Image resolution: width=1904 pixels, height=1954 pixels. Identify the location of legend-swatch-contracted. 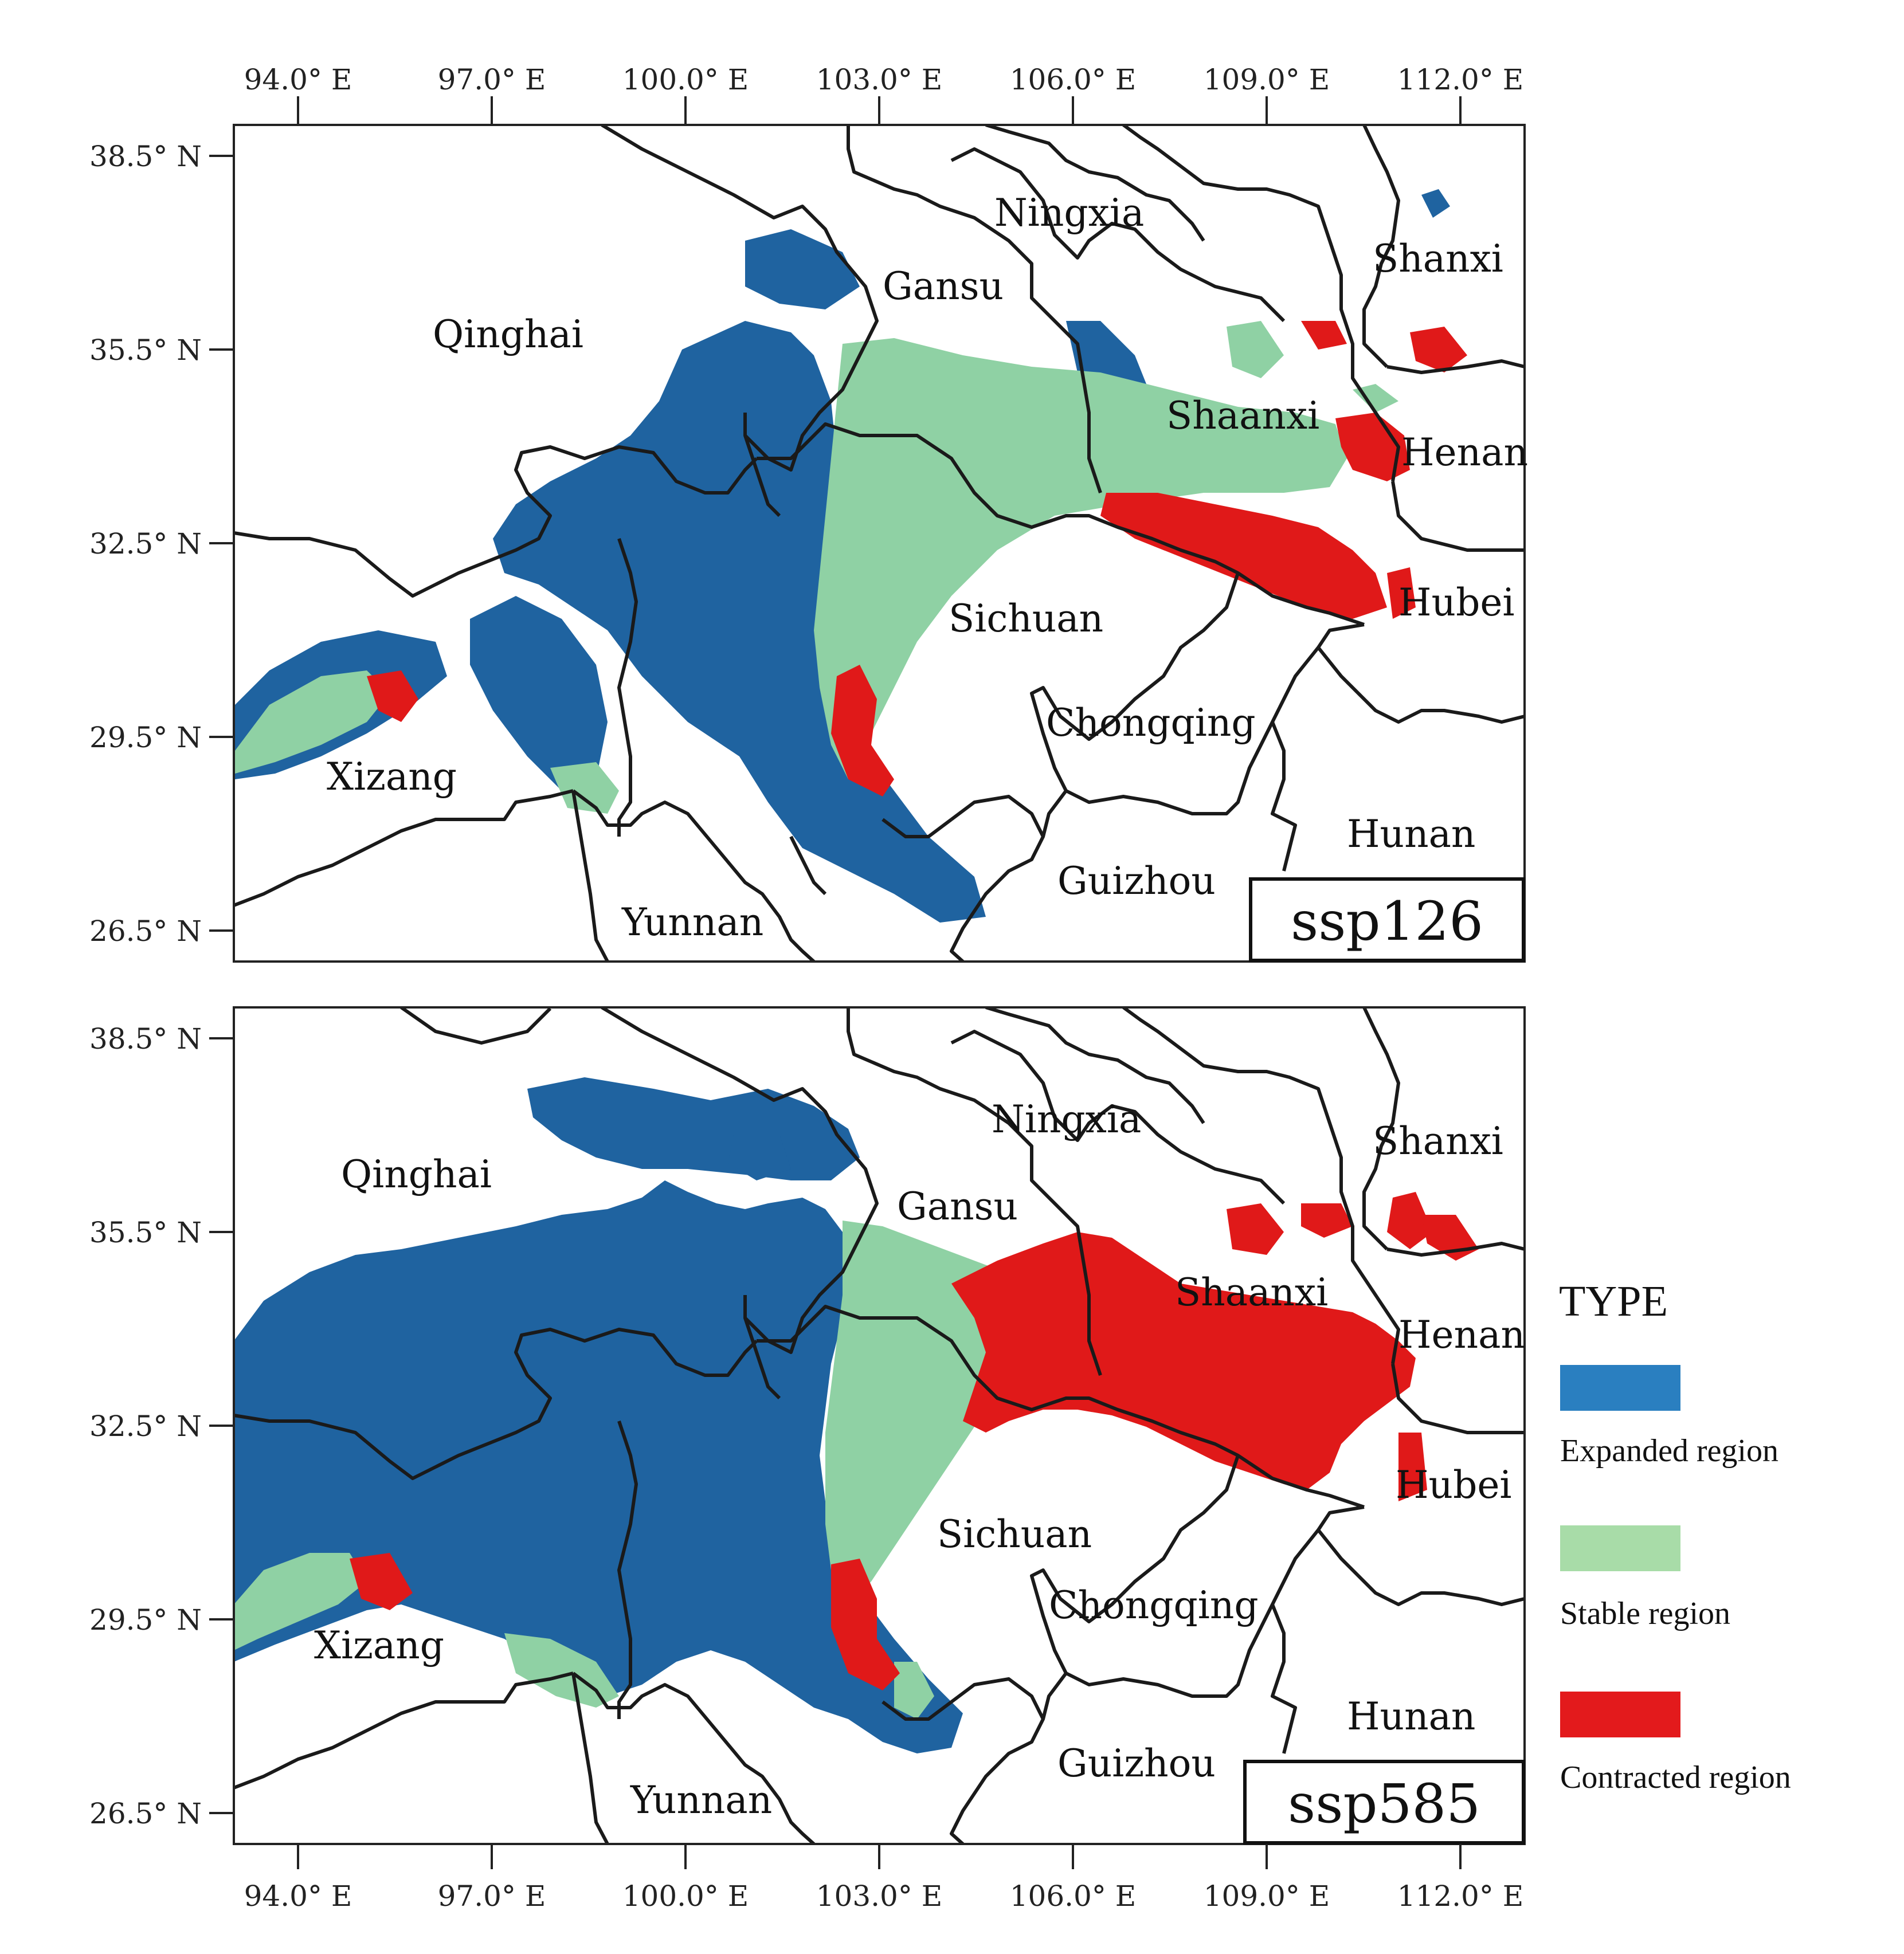
(1620, 1714).